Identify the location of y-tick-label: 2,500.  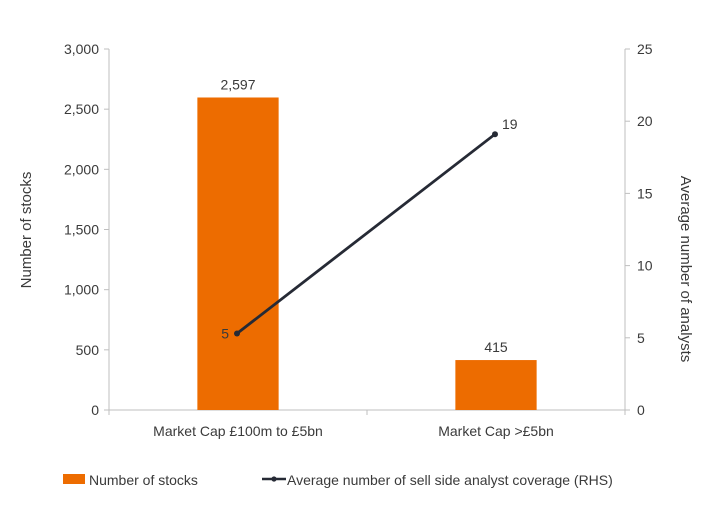
(81, 109).